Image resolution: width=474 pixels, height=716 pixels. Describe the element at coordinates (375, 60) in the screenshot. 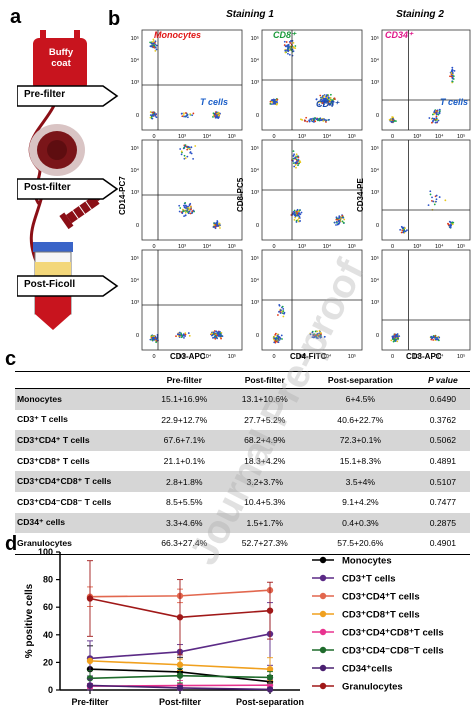

I see `y-tick-label: 10⁴` at that location.